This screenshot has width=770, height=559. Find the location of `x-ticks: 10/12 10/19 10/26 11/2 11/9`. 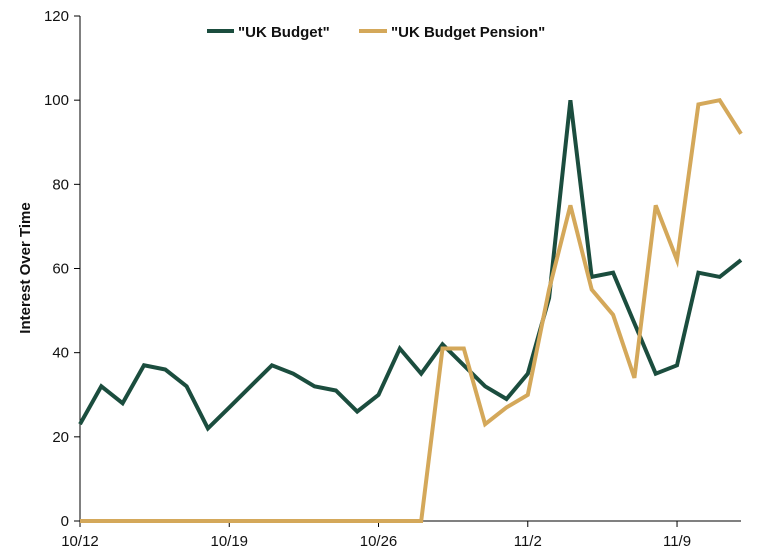

x-ticks: 10/12 10/19 10/26 11/2 11/9 is located at coordinates (376, 535).